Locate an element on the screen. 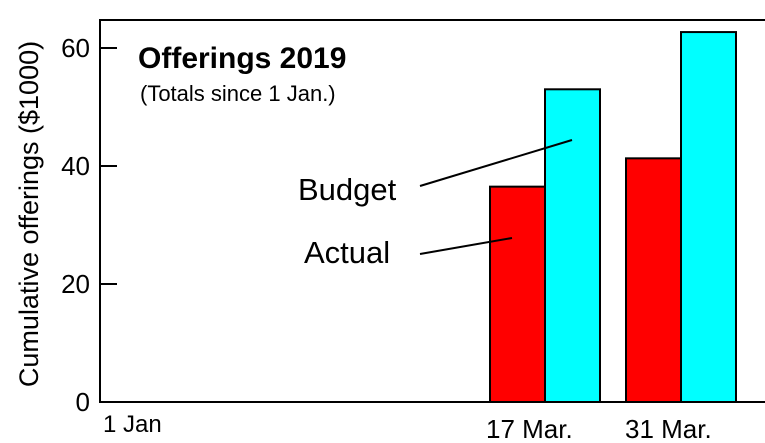 The width and height of the screenshot is (765, 443). budget-annotation: Budget is located at coordinates (347, 189).